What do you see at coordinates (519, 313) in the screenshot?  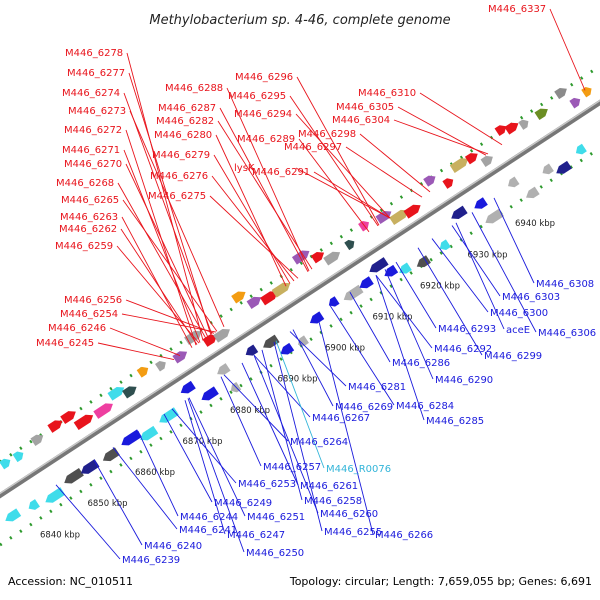 I see `reverse-gene-label: M446_6300` at bounding box center [519, 313].